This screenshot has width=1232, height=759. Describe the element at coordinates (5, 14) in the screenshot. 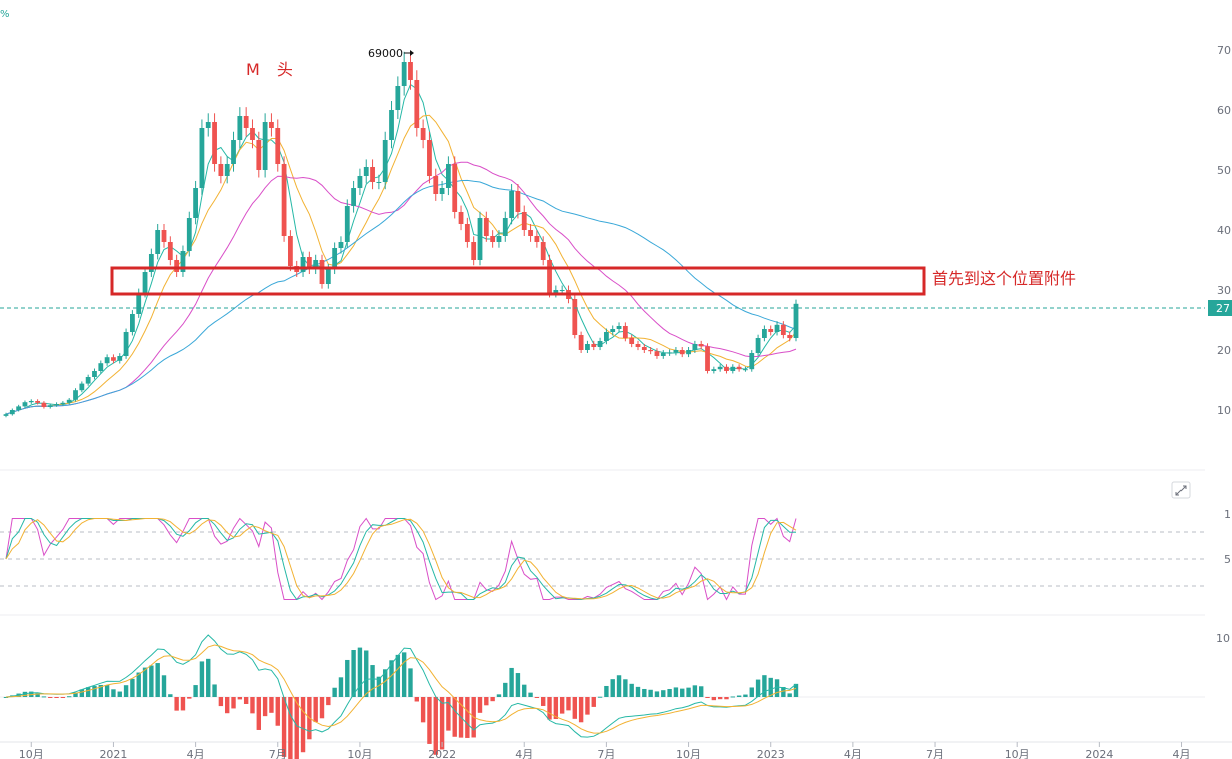

I see `percent-mode-indicator: %` at that location.